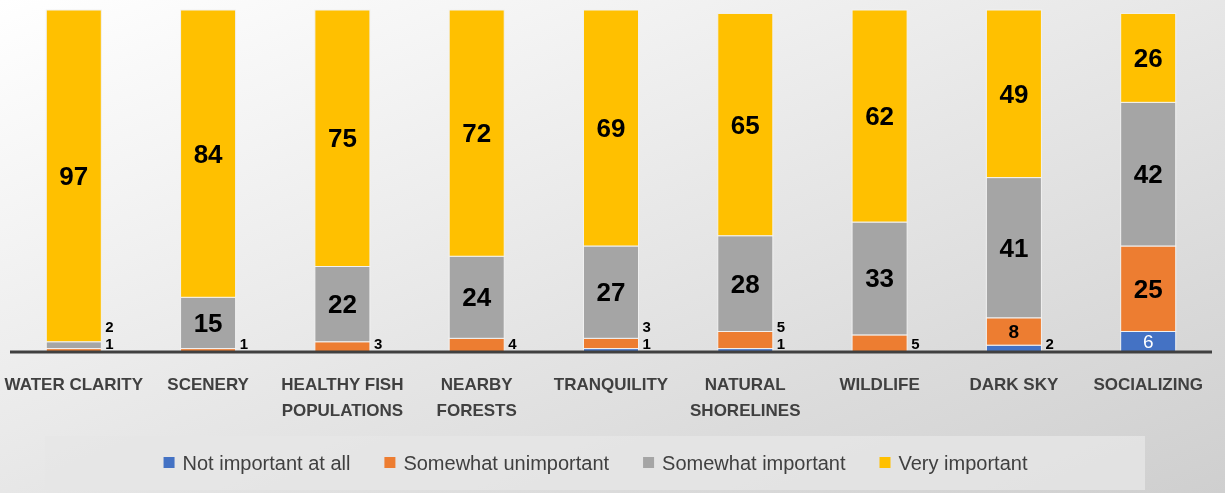 The height and width of the screenshot is (493, 1225). What do you see at coordinates (1014, 384) in the screenshot?
I see `x-tick-label: DARK SKY` at bounding box center [1014, 384].